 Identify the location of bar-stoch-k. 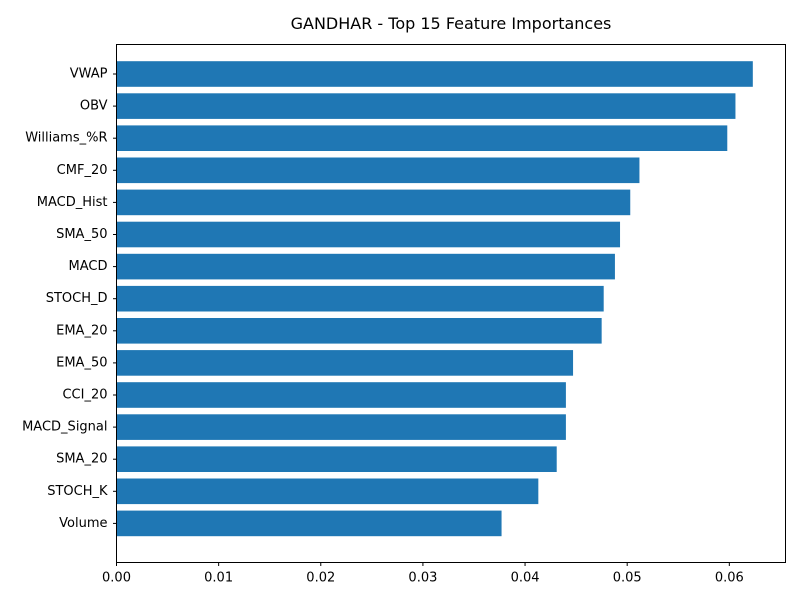
(327, 491).